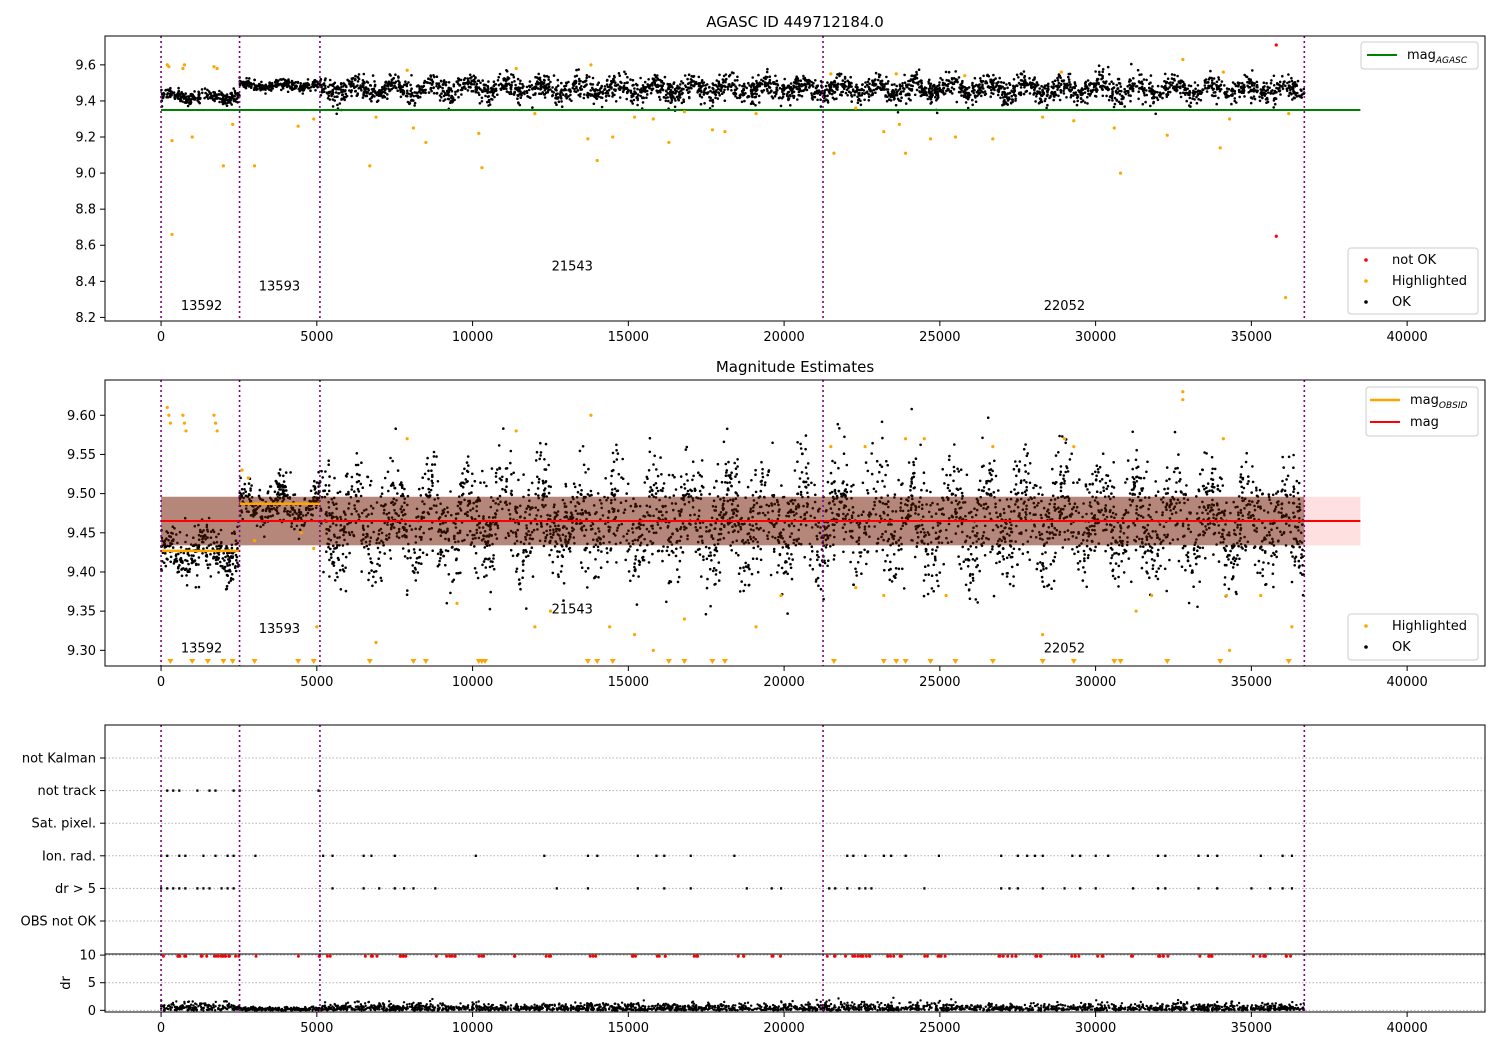 Image resolution: width=1500 pixels, height=1050 pixels. Describe the element at coordinates (1251, 337) in the screenshot. I see `x-tick-label: 35000` at that location.